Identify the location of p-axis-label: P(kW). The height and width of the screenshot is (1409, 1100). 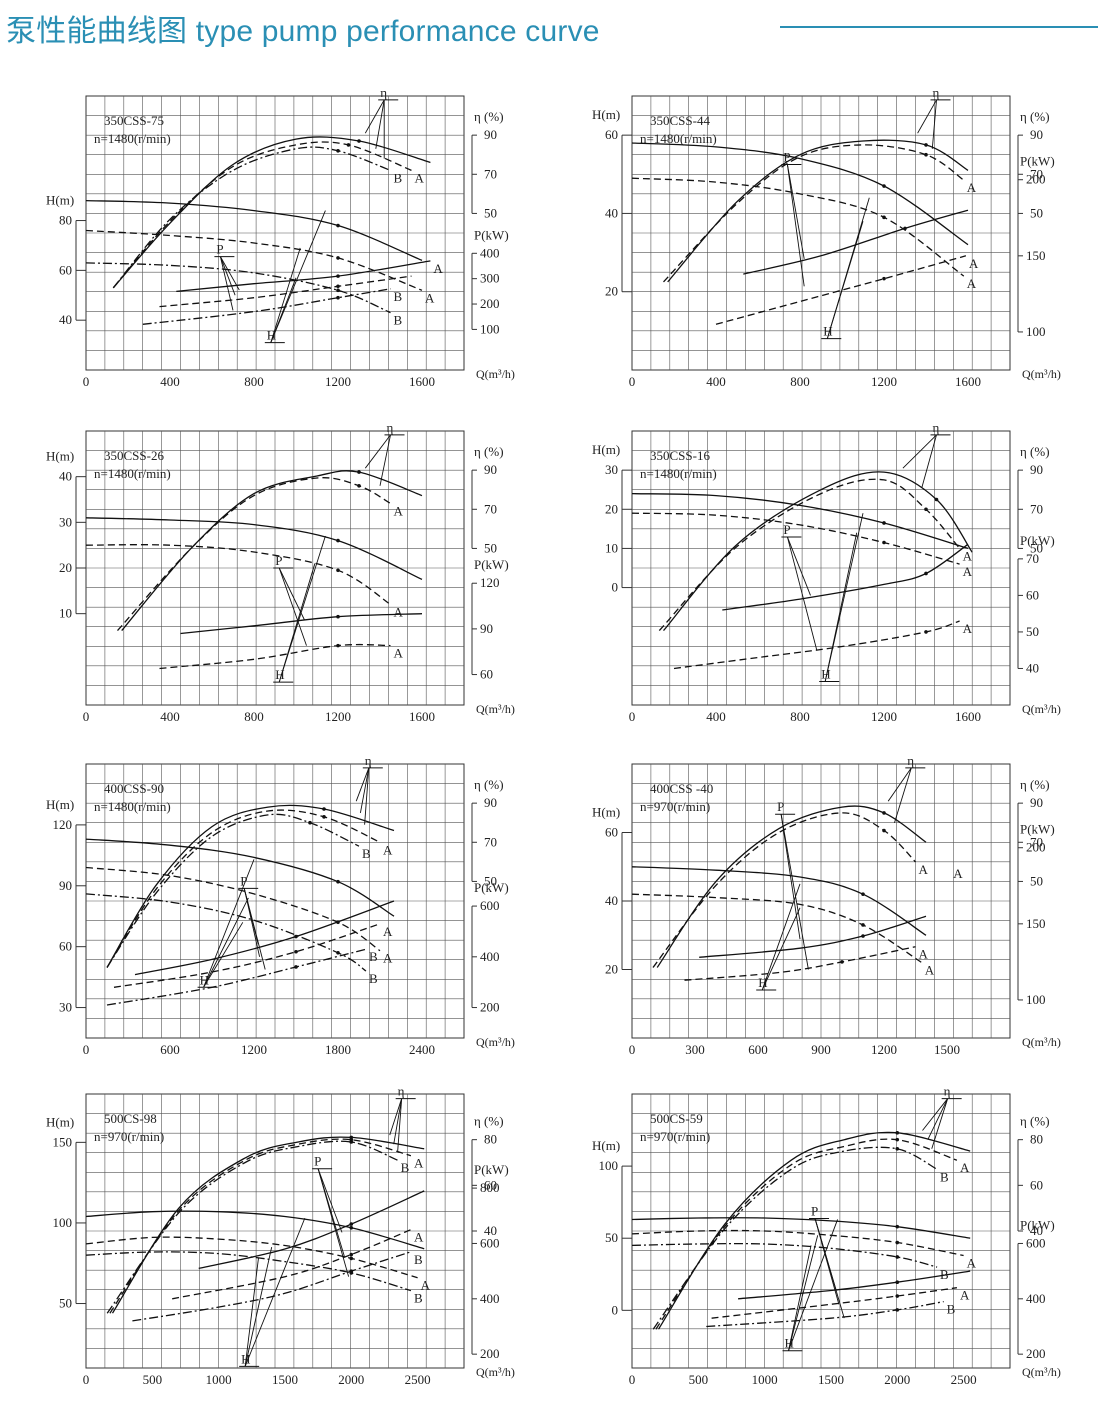
(1037, 161).